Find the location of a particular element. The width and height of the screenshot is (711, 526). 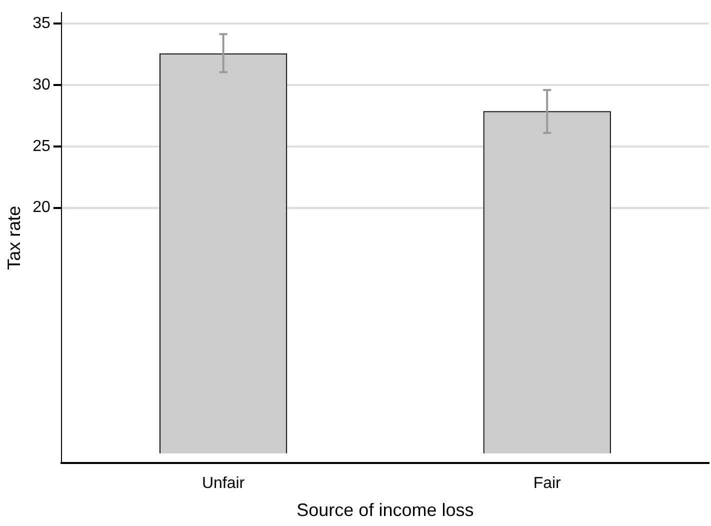

y-tick-label: 25 is located at coordinates (41, 146).